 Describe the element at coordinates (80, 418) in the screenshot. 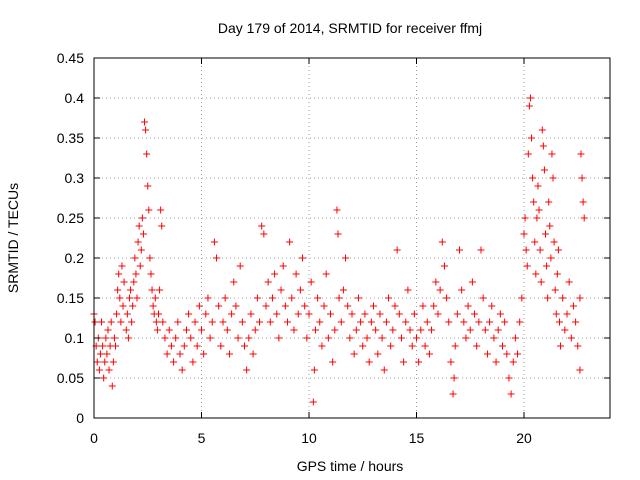

I see `y-tick-label: 0` at that location.